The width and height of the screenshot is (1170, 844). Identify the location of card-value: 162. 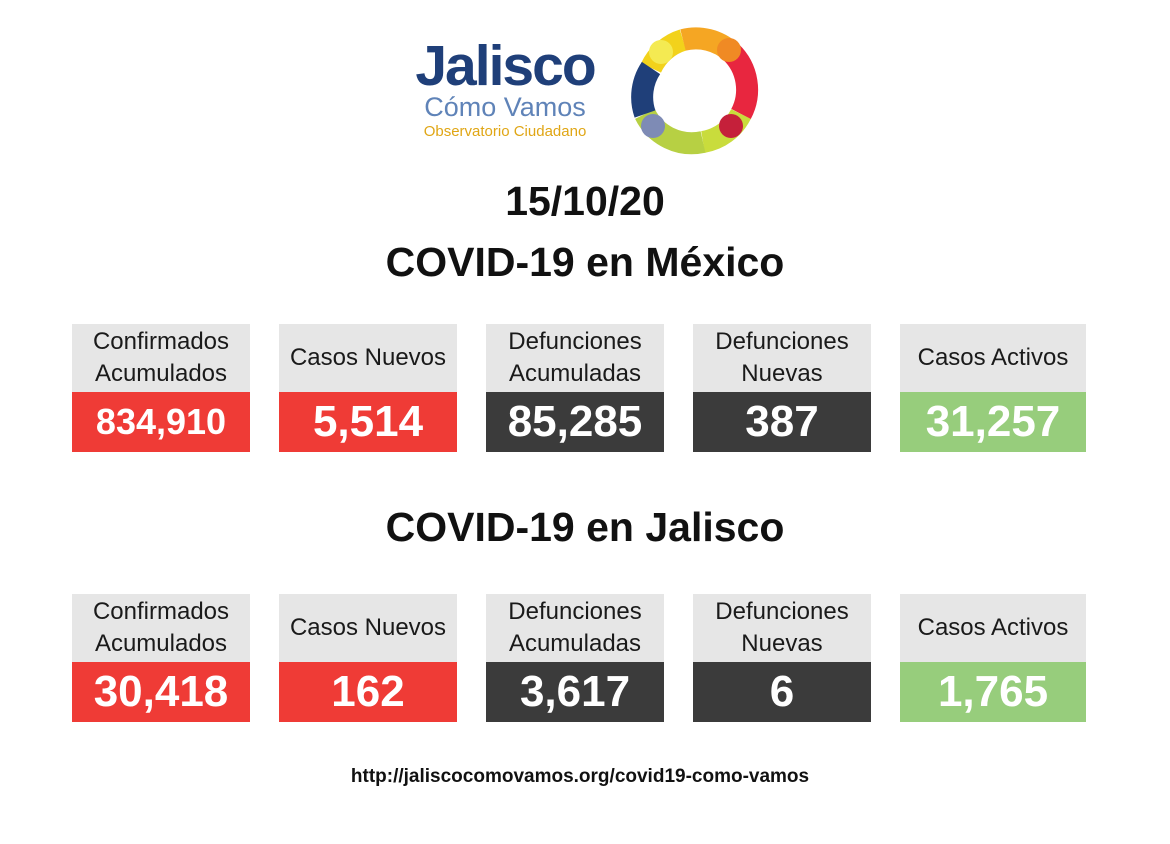
(368, 692).